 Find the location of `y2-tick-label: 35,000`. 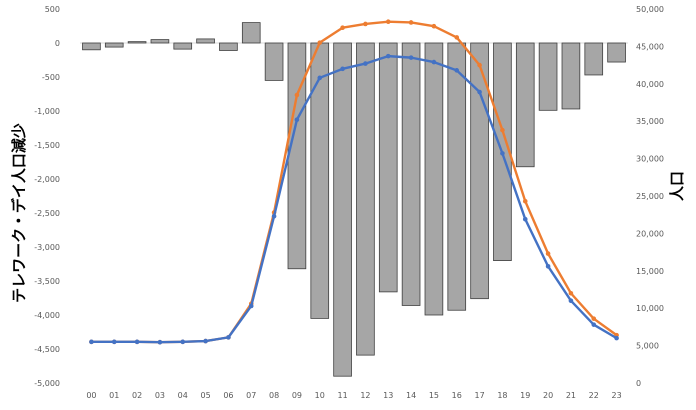

y2-tick-label: 35,000 is located at coordinates (650, 121).